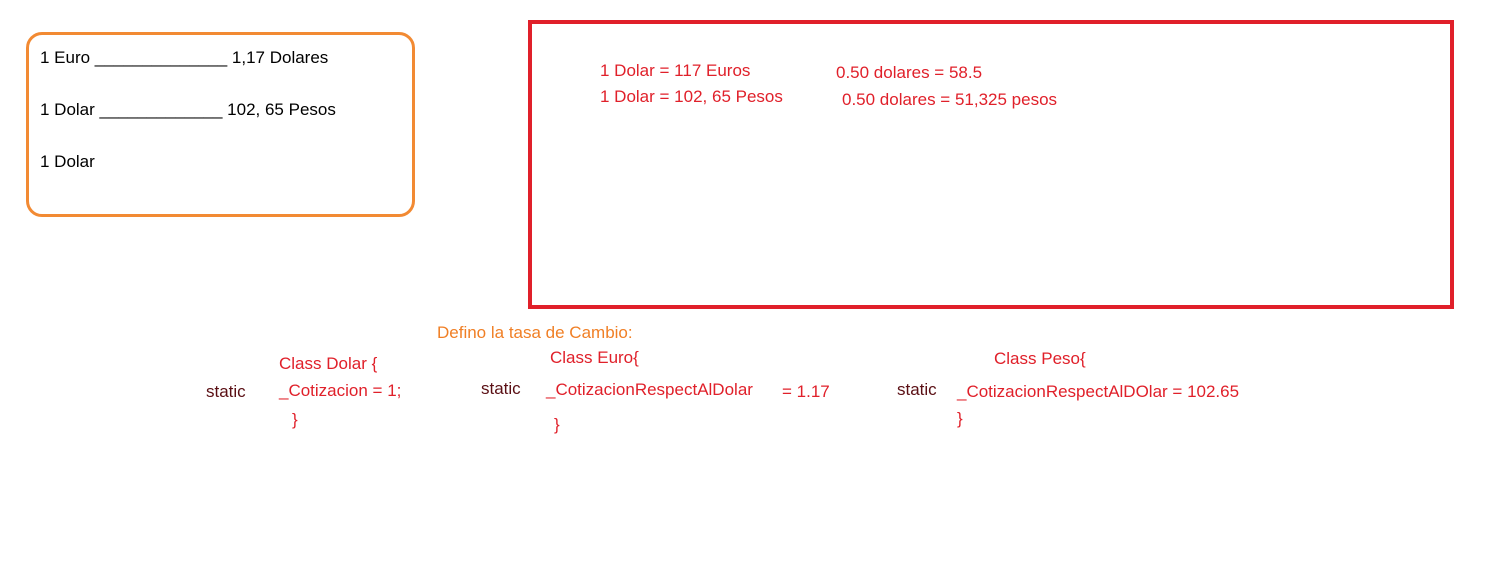 This screenshot has width=1492, height=583. I want to click on euro-class-header: Class Euro{, so click(594, 357).